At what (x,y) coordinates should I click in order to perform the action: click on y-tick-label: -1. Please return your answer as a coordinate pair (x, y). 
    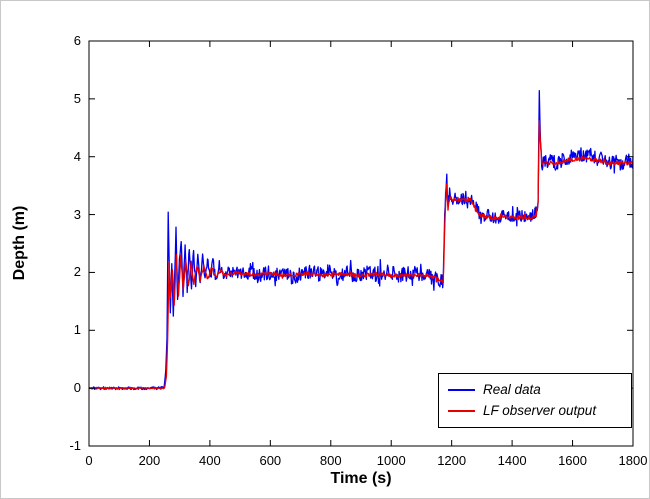
    Looking at the image, I should click on (75, 445).